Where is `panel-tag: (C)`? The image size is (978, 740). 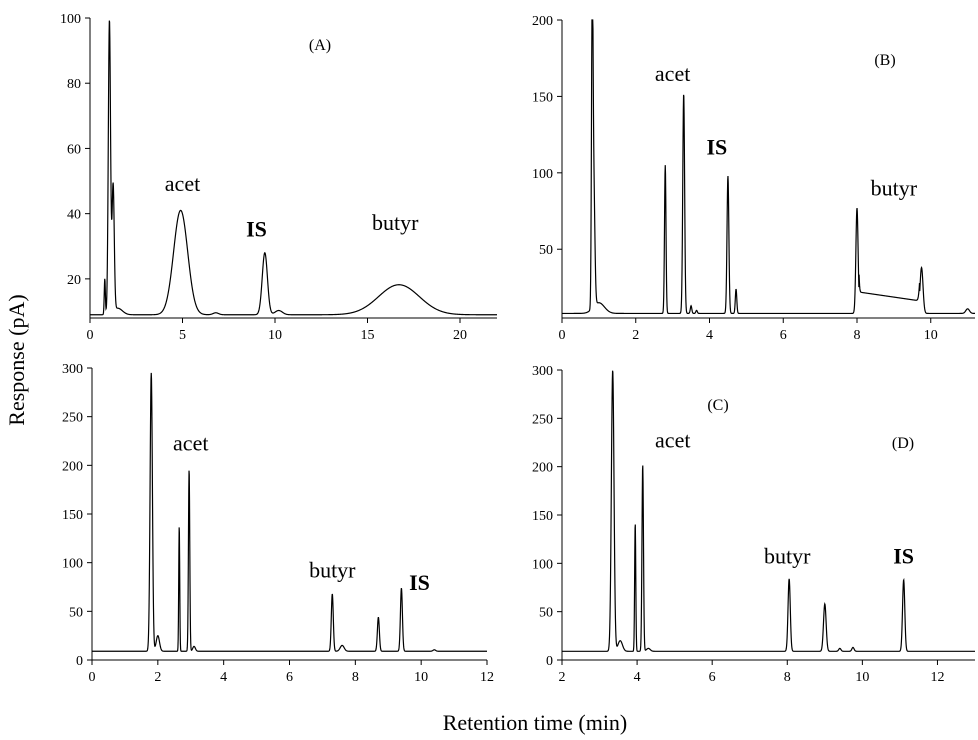 panel-tag: (C) is located at coordinates (717, 405).